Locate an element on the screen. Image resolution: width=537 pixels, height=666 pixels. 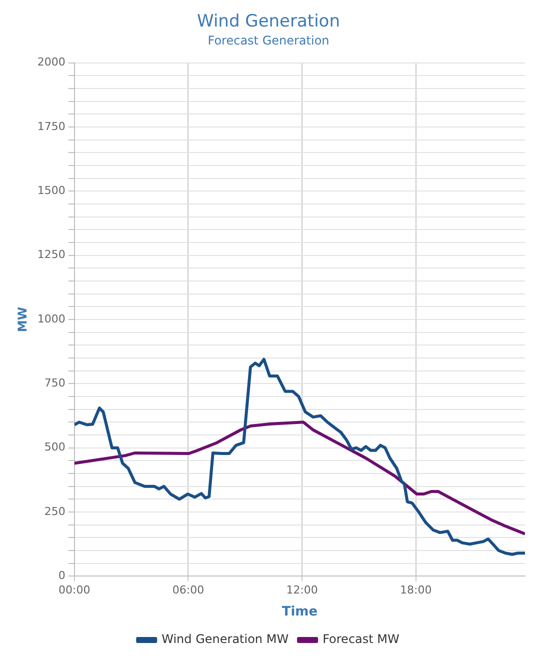
y-tick-label: 0 is located at coordinates (62, 575).